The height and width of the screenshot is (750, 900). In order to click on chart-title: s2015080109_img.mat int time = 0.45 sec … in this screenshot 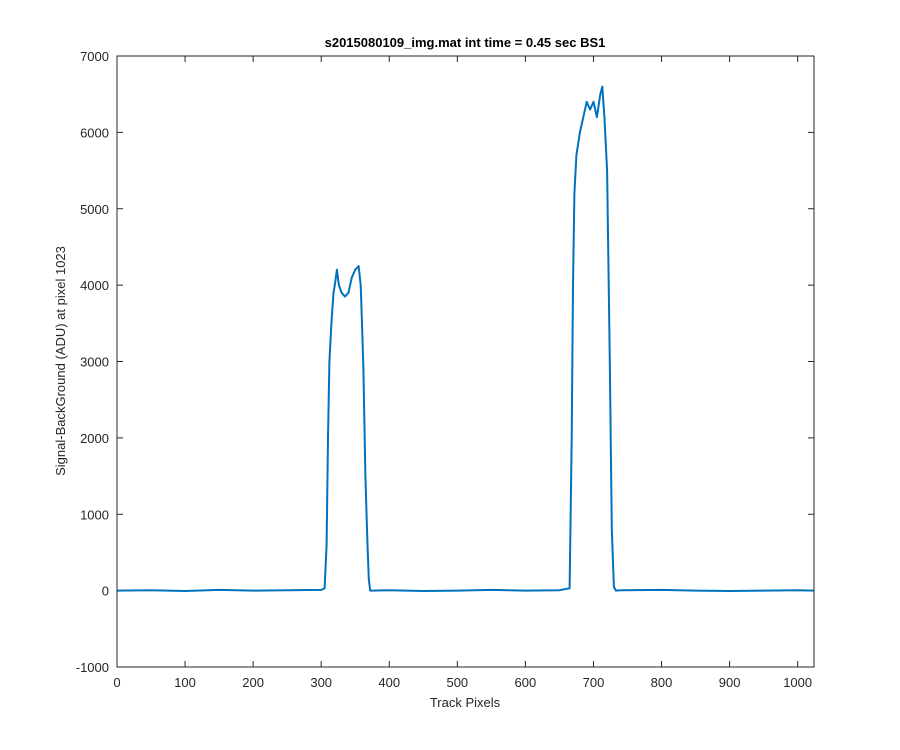, I will do `click(465, 42)`.